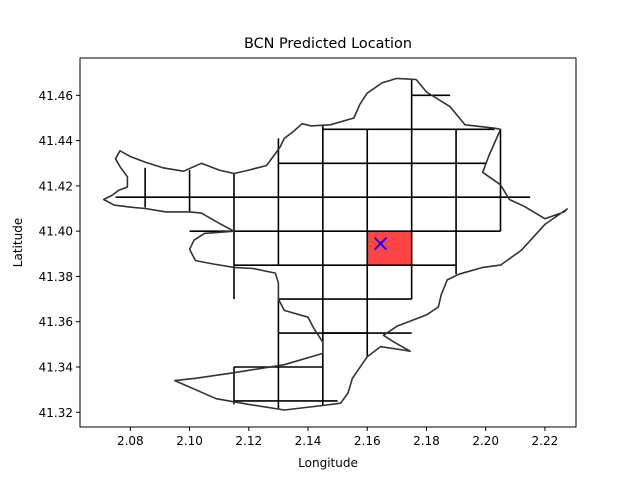 The image size is (640, 480). I want to click on x-tick-label: 2.16, so click(367, 441).